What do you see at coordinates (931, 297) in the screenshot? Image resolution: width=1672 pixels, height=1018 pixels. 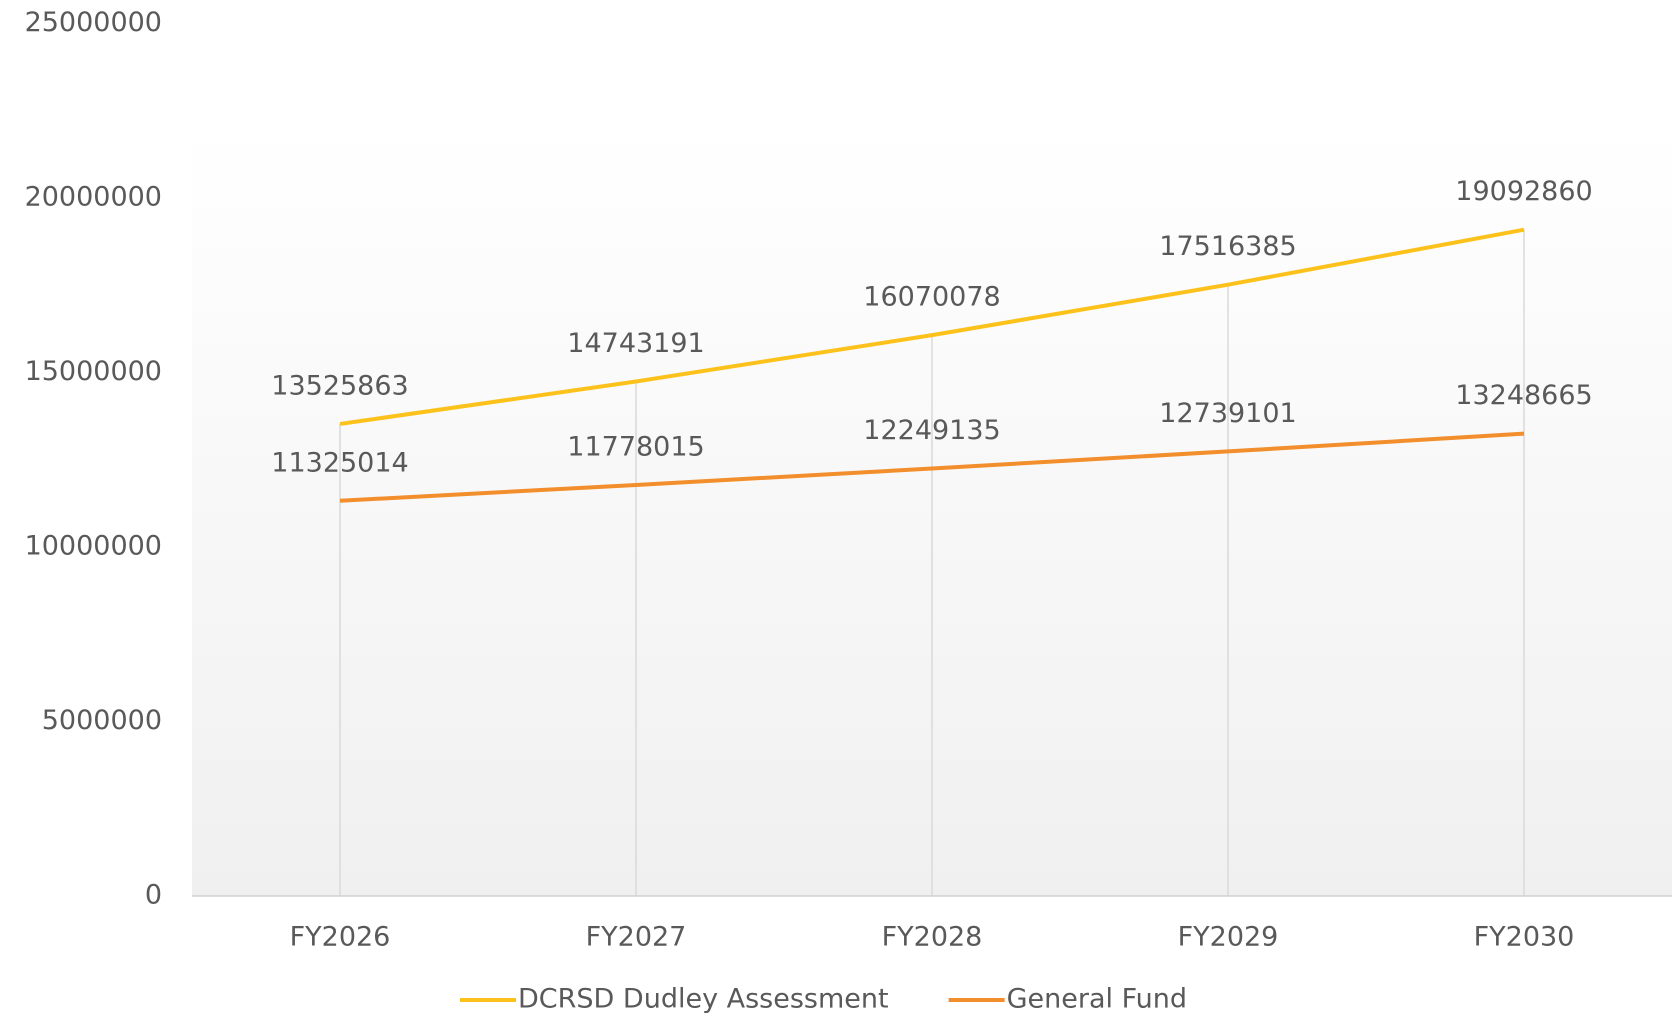 I see `data-label: 16070078` at bounding box center [931, 297].